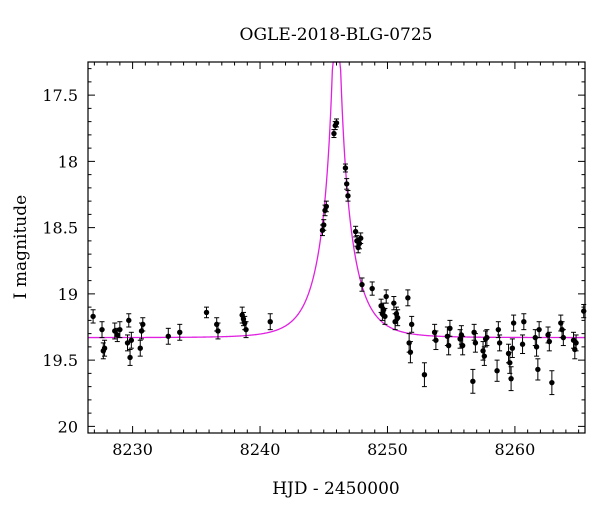  Describe the element at coordinates (60, 228) in the screenshot. I see `y-tick-label: 18.5` at that location.